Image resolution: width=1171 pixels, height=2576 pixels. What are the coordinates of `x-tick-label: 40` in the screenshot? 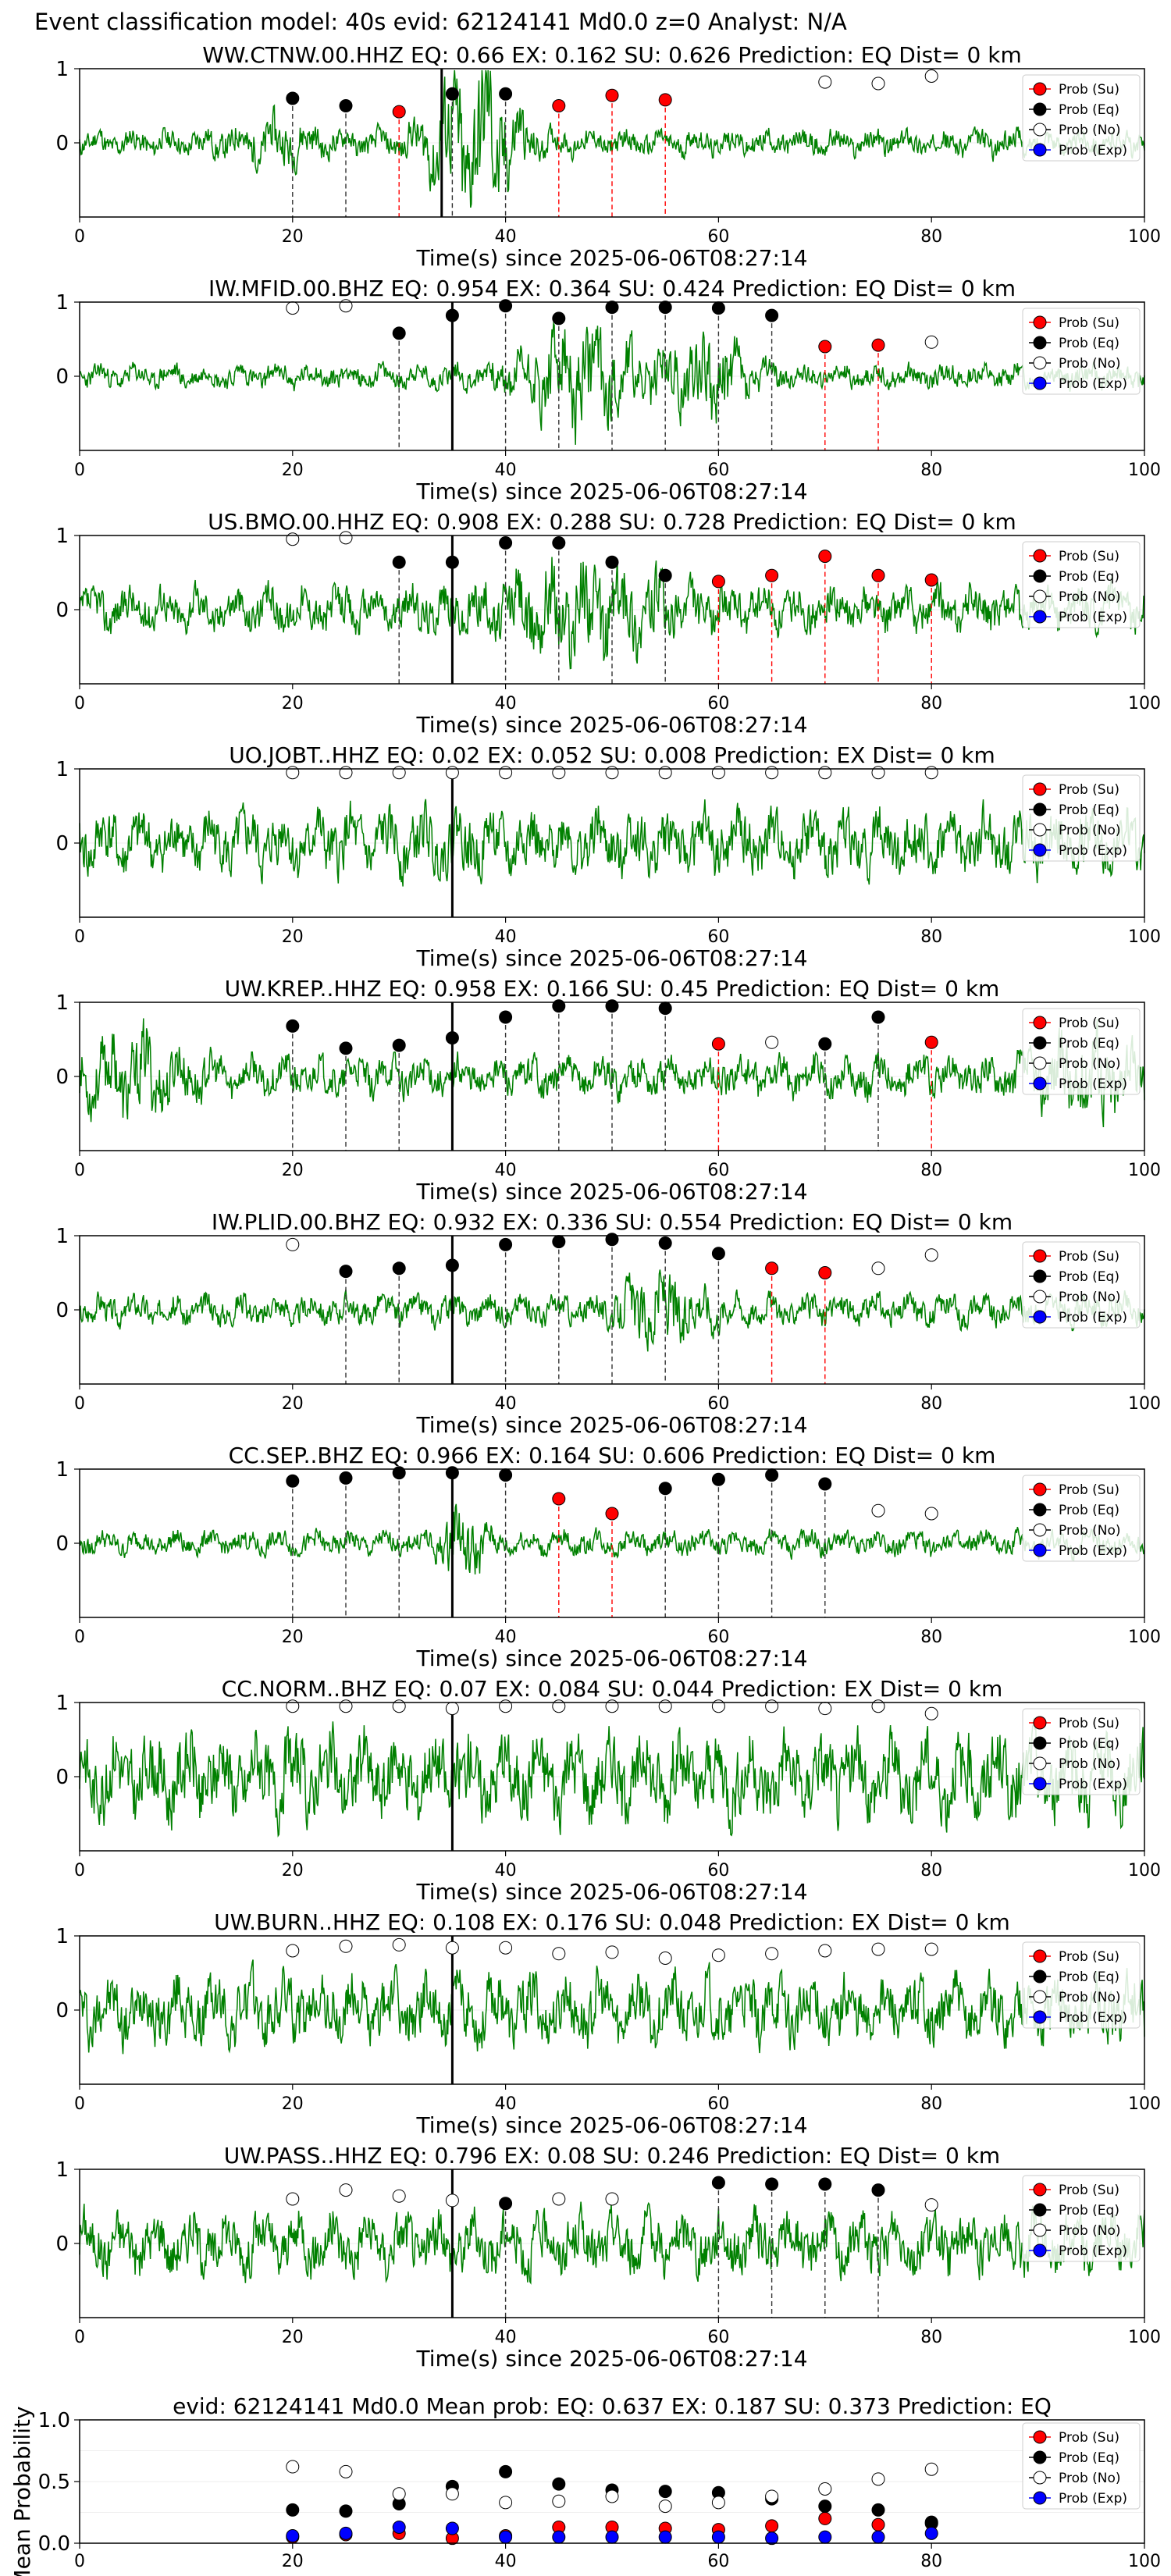 It's located at (506, 703).